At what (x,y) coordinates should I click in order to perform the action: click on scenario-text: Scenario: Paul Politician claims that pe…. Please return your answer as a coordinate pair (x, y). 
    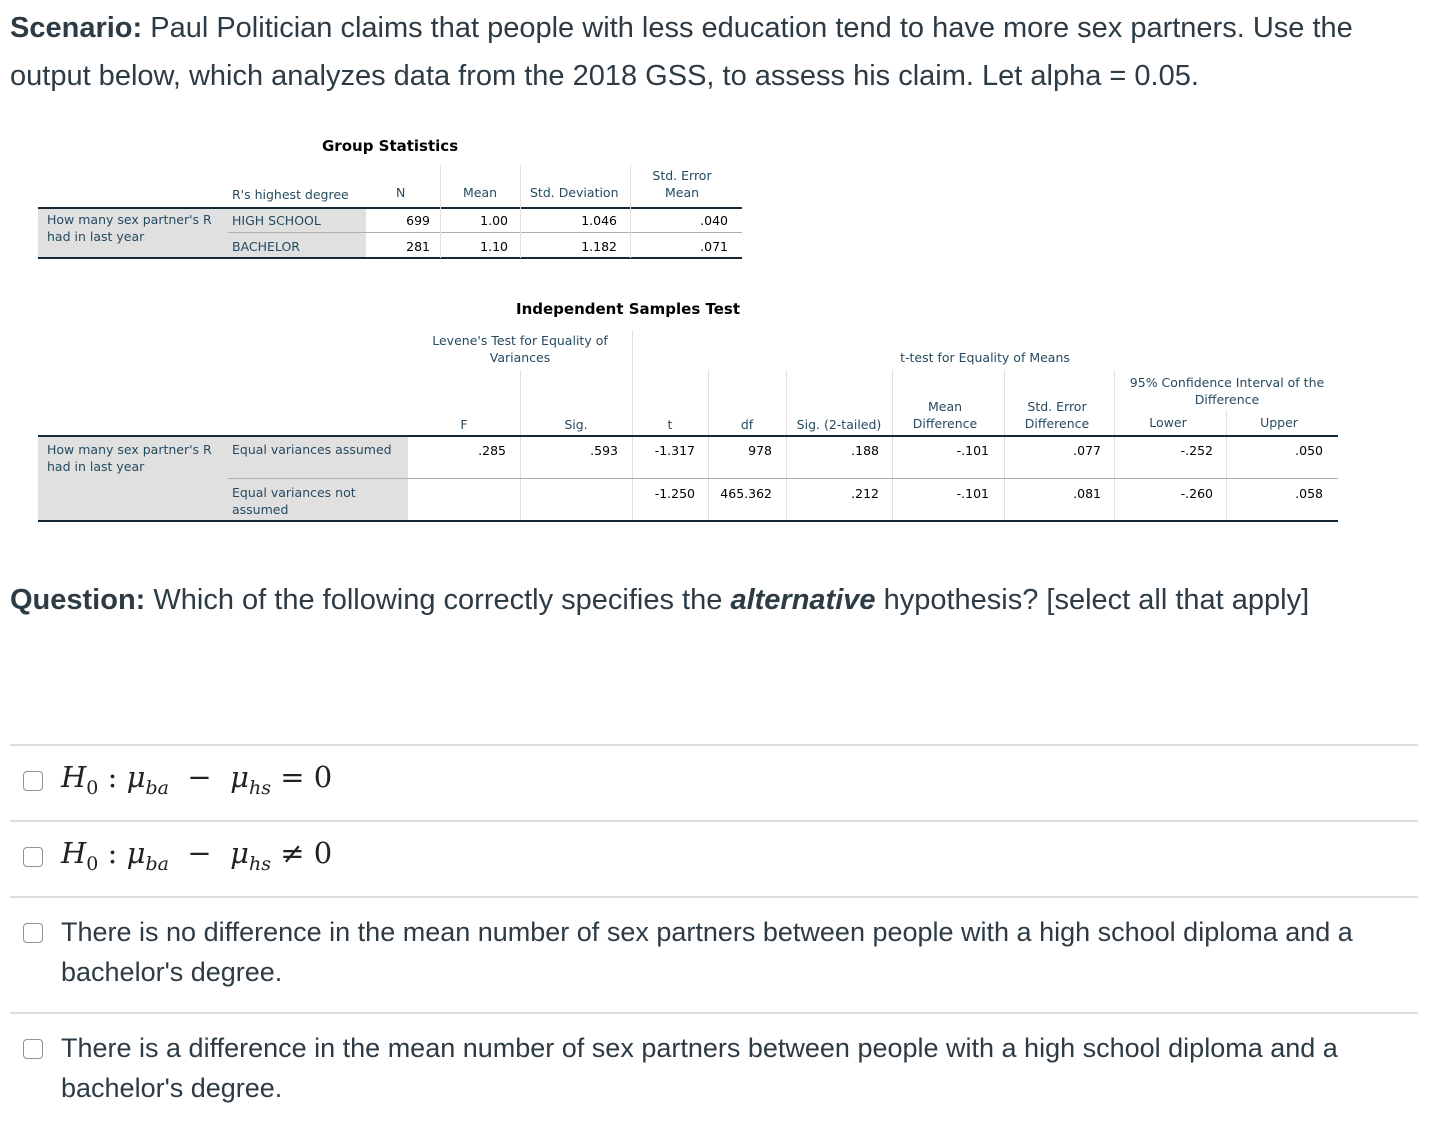
    Looking at the image, I should click on (720, 52).